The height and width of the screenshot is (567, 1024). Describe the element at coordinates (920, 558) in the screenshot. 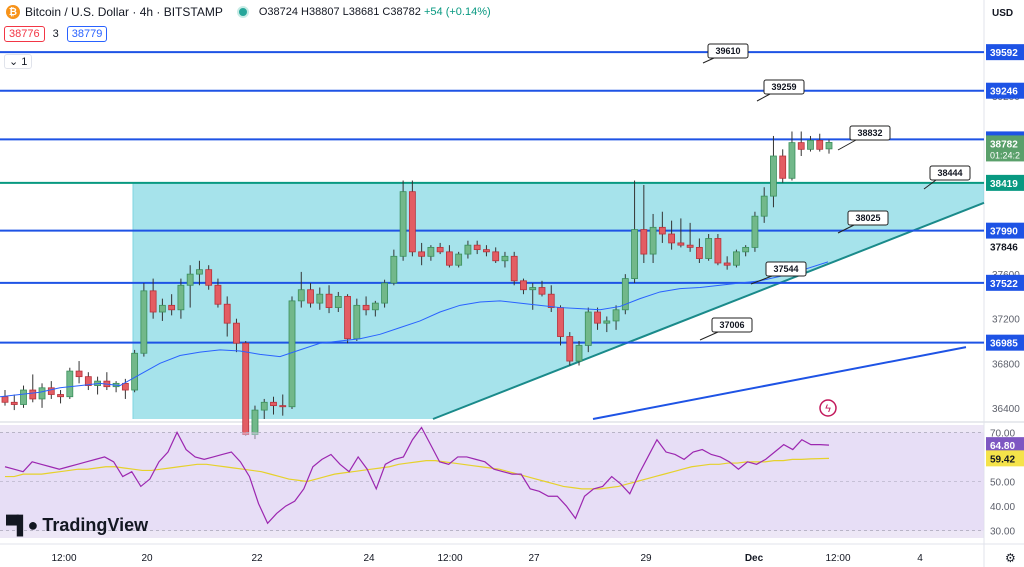

I see `time-tick-label: 4` at that location.